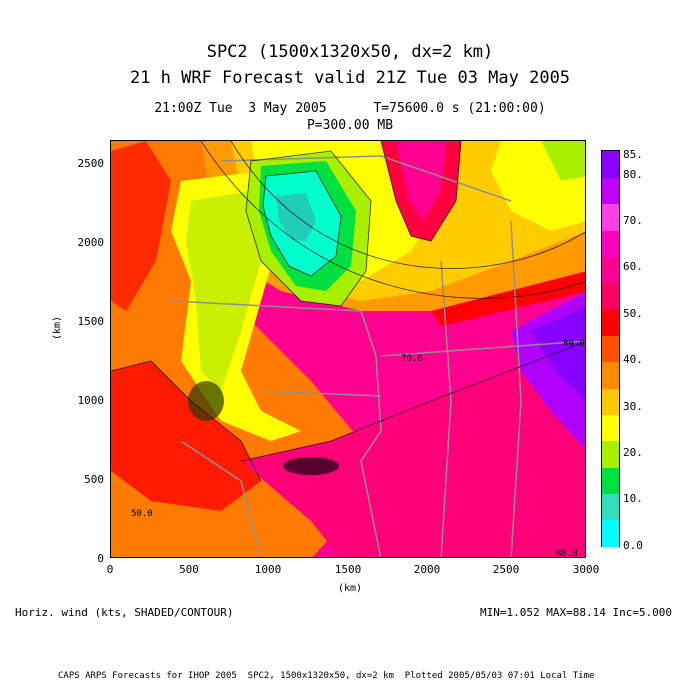  I want to click on contour-label-50: 50.0, so click(142, 514).